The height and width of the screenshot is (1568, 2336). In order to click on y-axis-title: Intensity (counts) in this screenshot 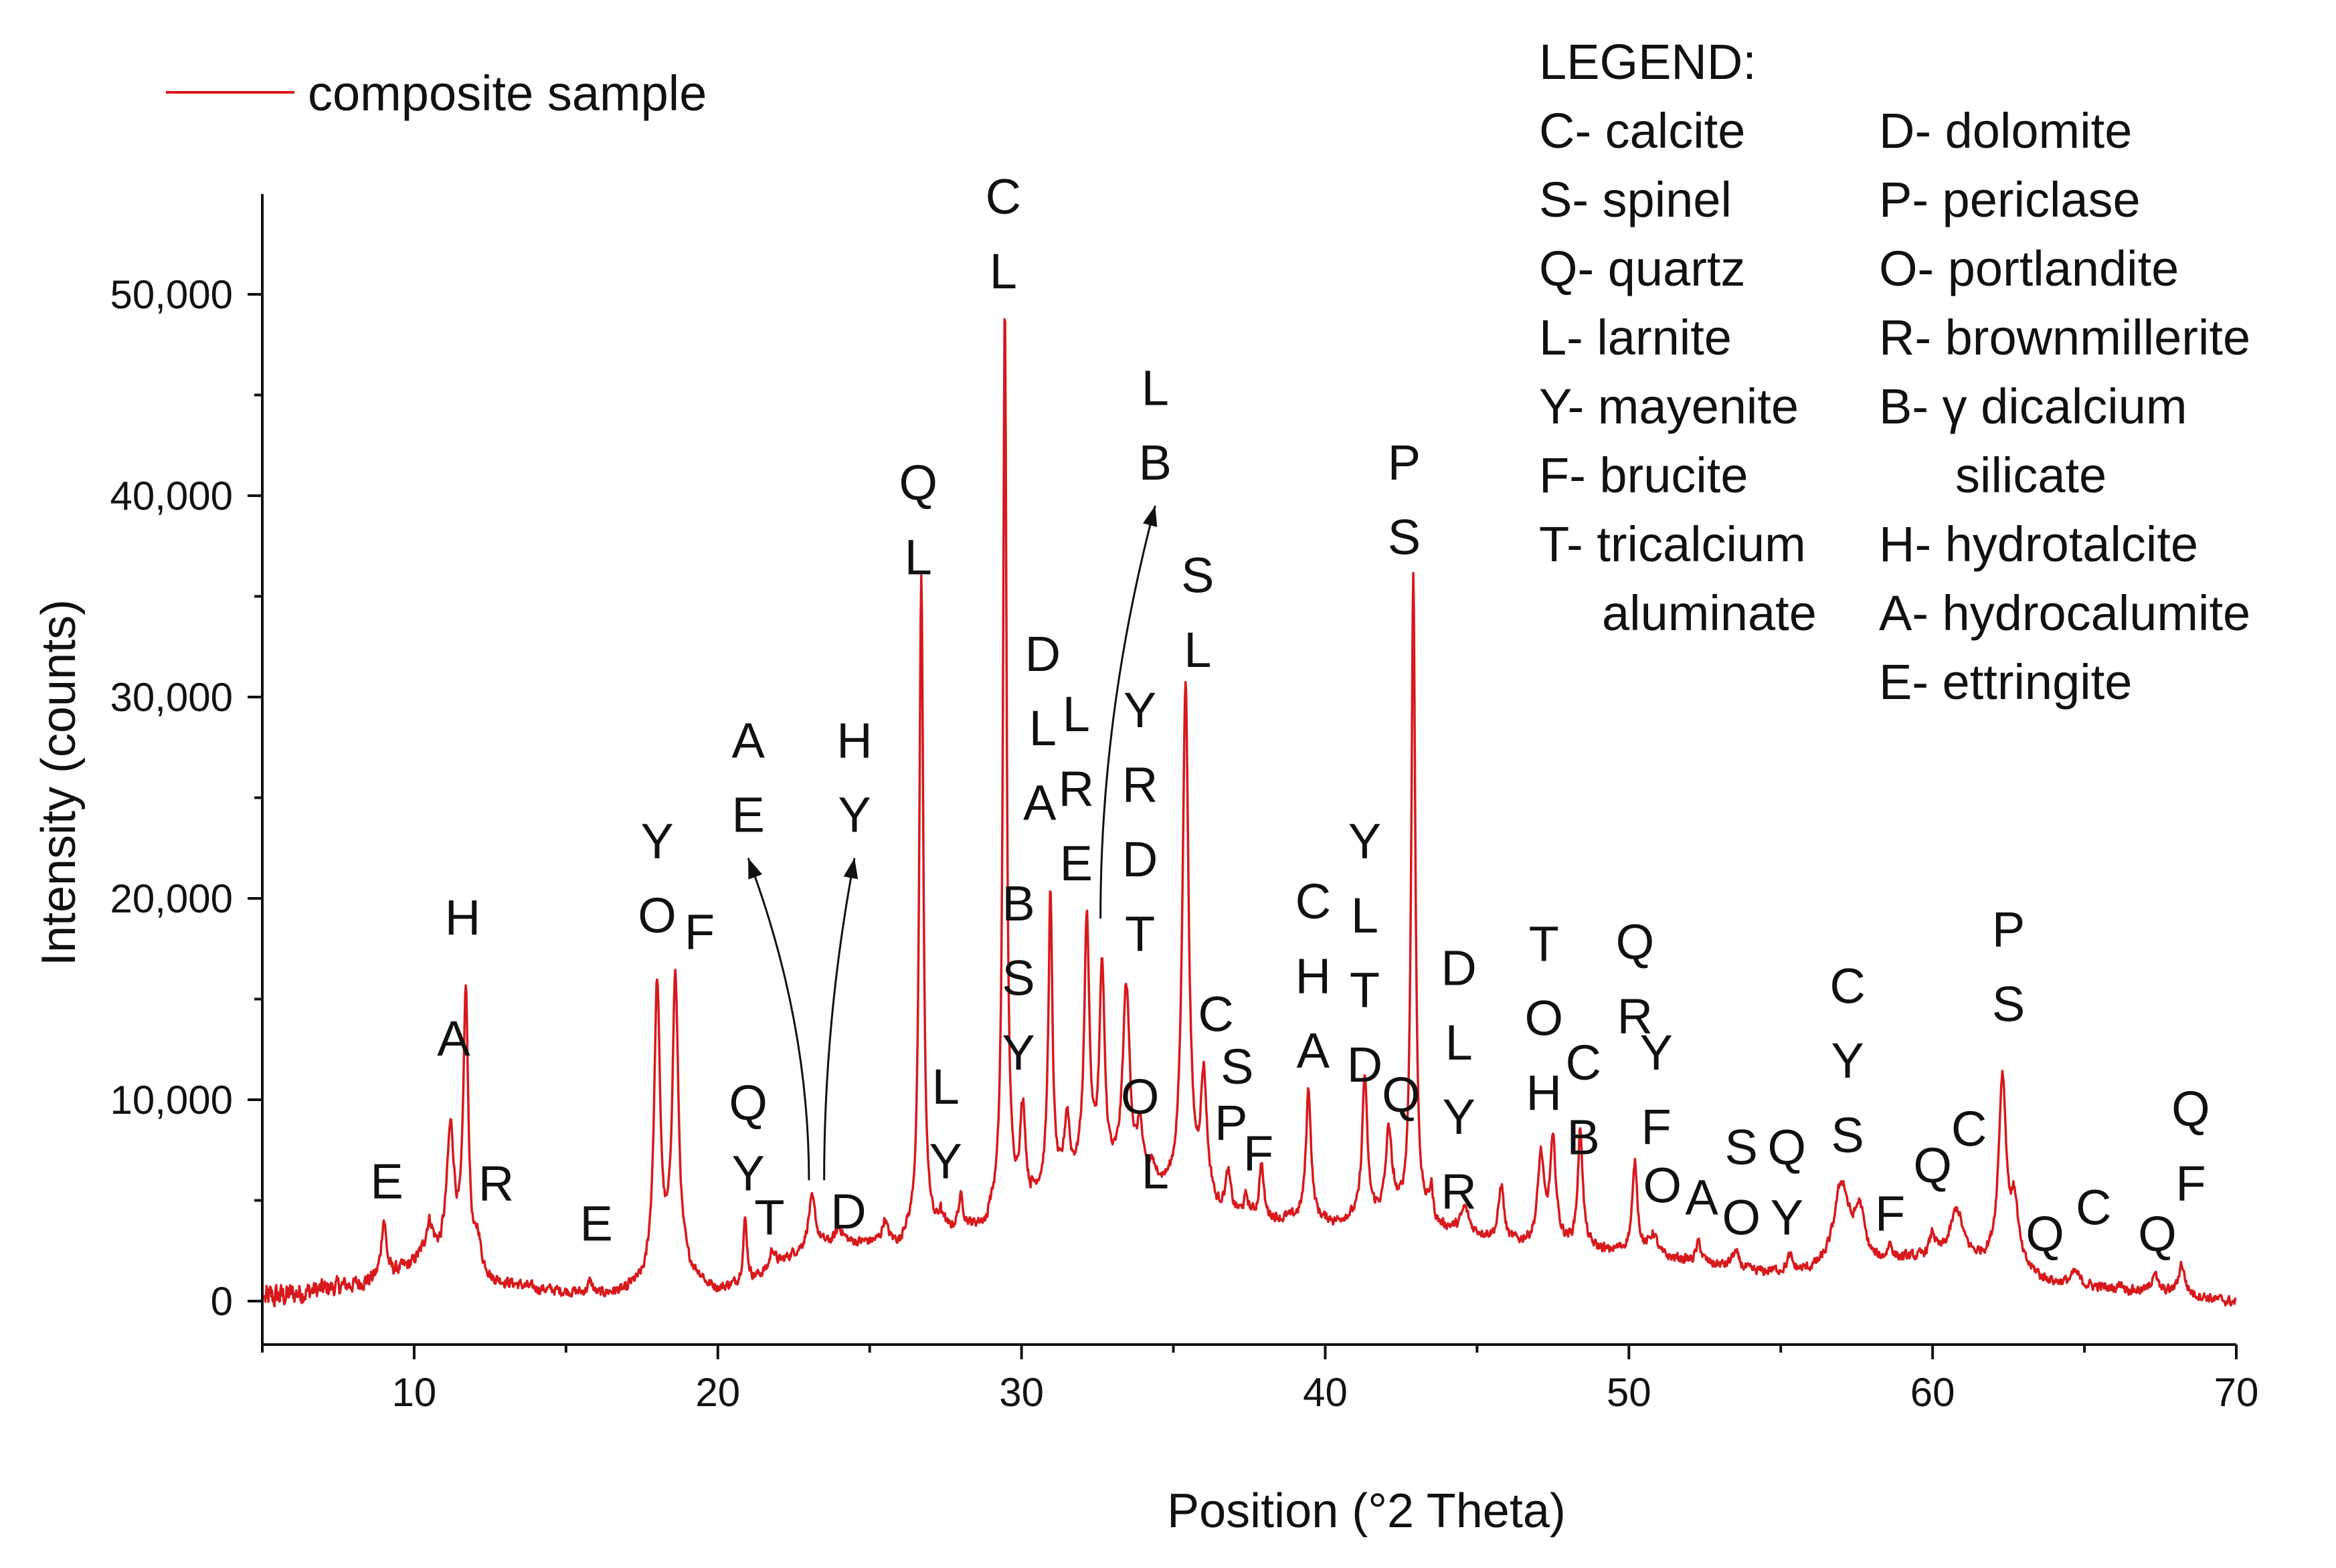, I will do `click(59, 782)`.